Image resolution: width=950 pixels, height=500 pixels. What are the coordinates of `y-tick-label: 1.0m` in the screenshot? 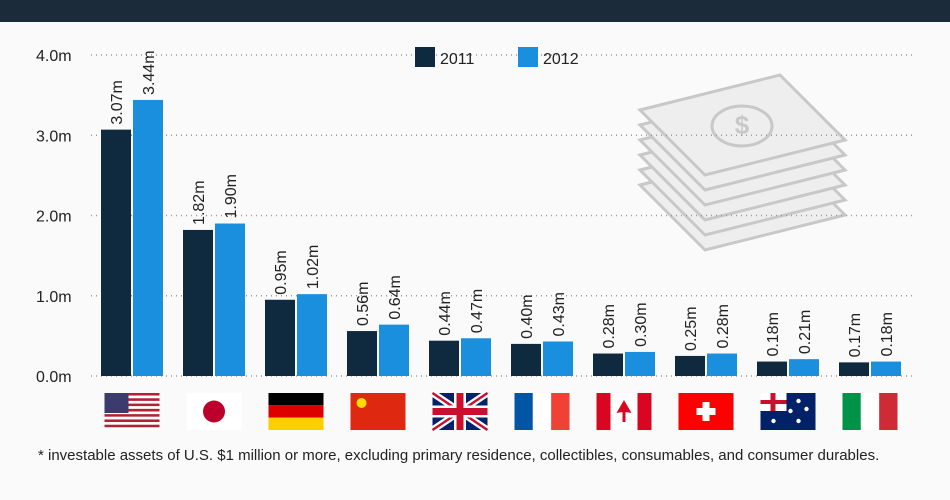 It's located at (54, 297).